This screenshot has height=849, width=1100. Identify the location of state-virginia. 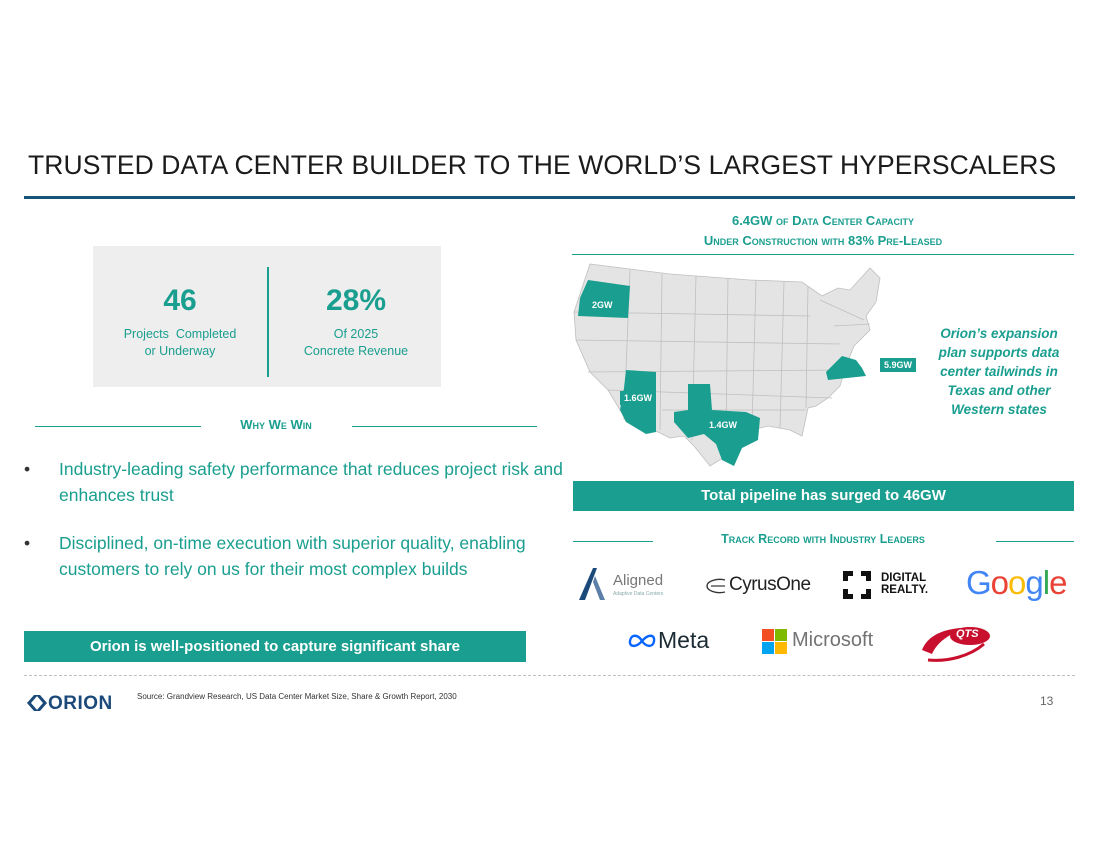
(846, 368).